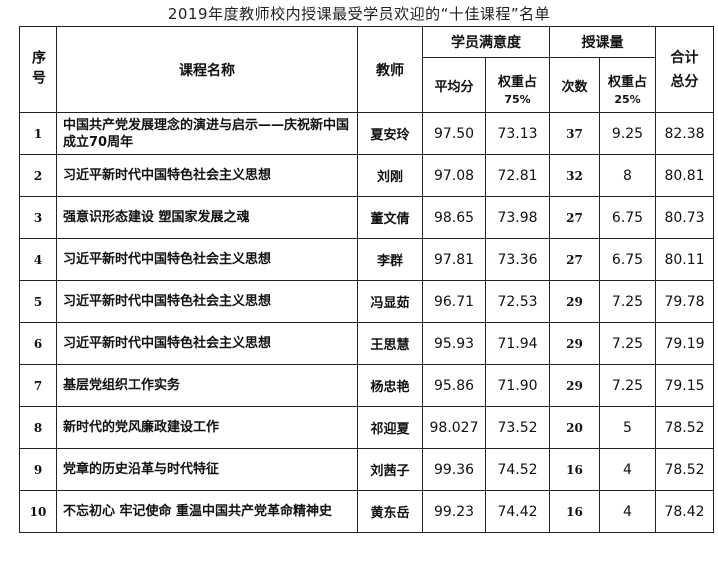 The height and width of the screenshot is (563, 718). What do you see at coordinates (390, 133) in the screenshot?
I see `row-teacher: 夏安玲` at bounding box center [390, 133].